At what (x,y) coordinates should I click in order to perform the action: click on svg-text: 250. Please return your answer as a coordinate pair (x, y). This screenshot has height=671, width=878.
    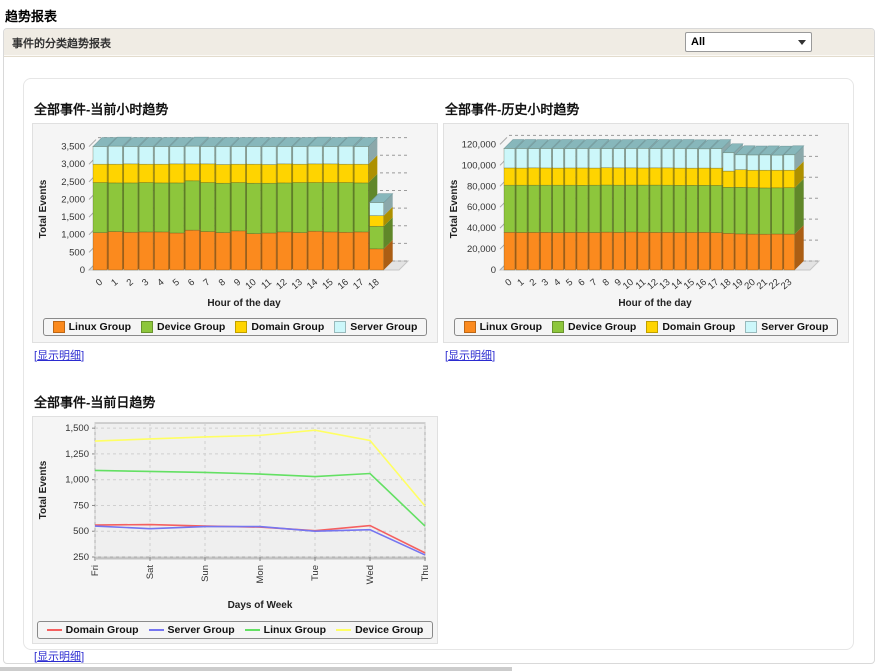
    Looking at the image, I should click on (81, 557).